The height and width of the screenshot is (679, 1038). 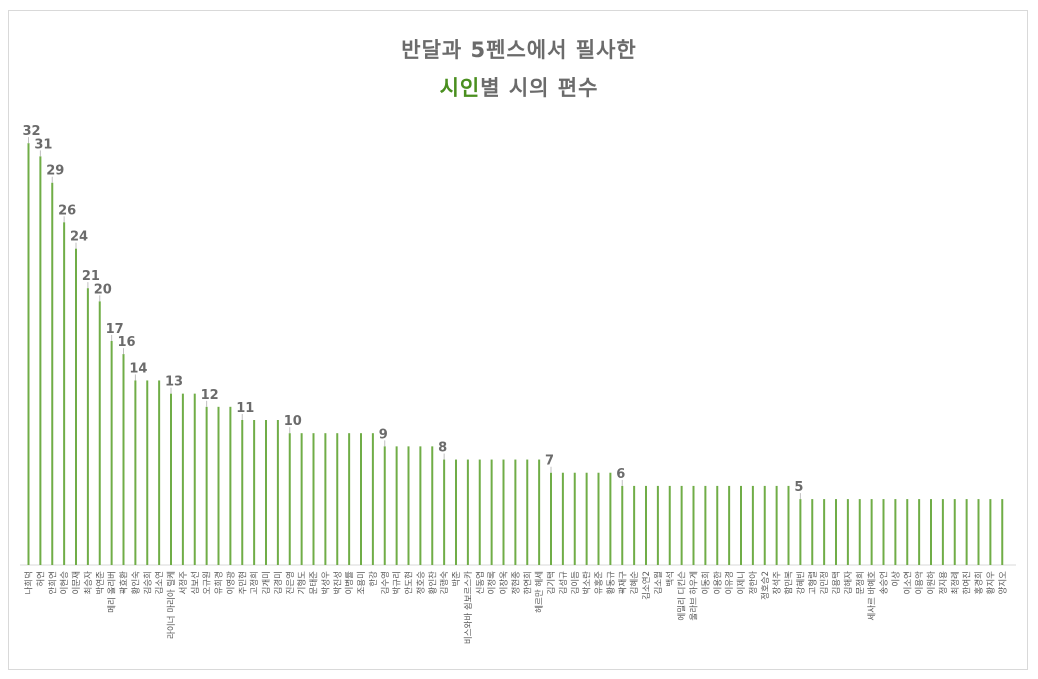 I want to click on category-tick-label: 정현종, so click(x=515, y=583).